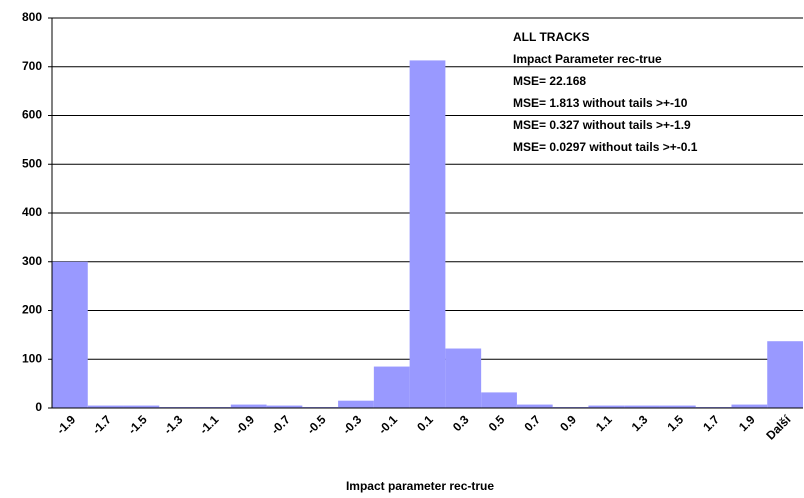  What do you see at coordinates (497, 423) in the screenshot?
I see `x-tick-label: 0.5` at bounding box center [497, 423].